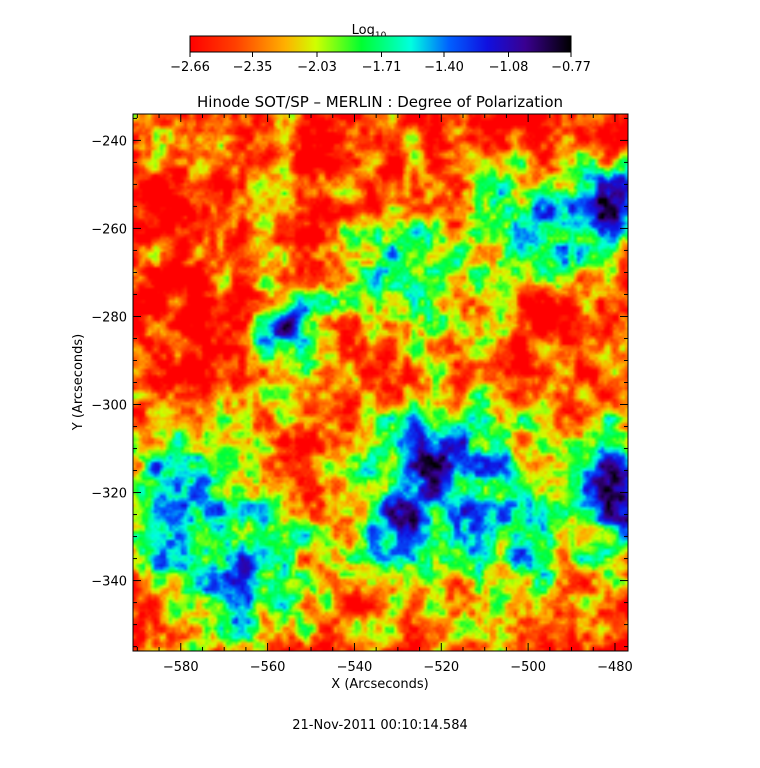  I want to click on colorbar-ticks: −2.66 −2.35 −2.03 −1.71 −1.40 −1.08 −0.77, so click(380, 63).